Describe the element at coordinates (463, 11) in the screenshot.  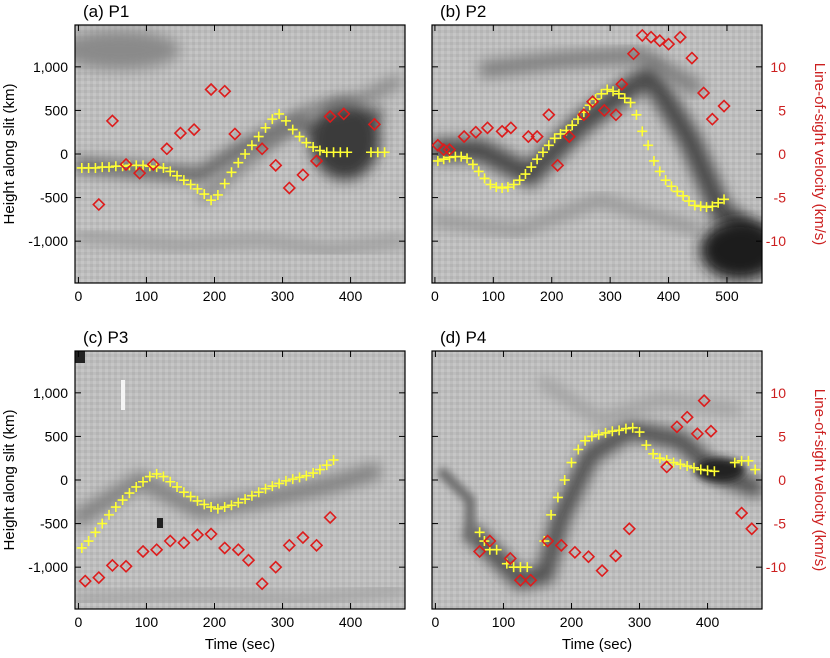
I see `panel-b-title: (b) P2` at that location.